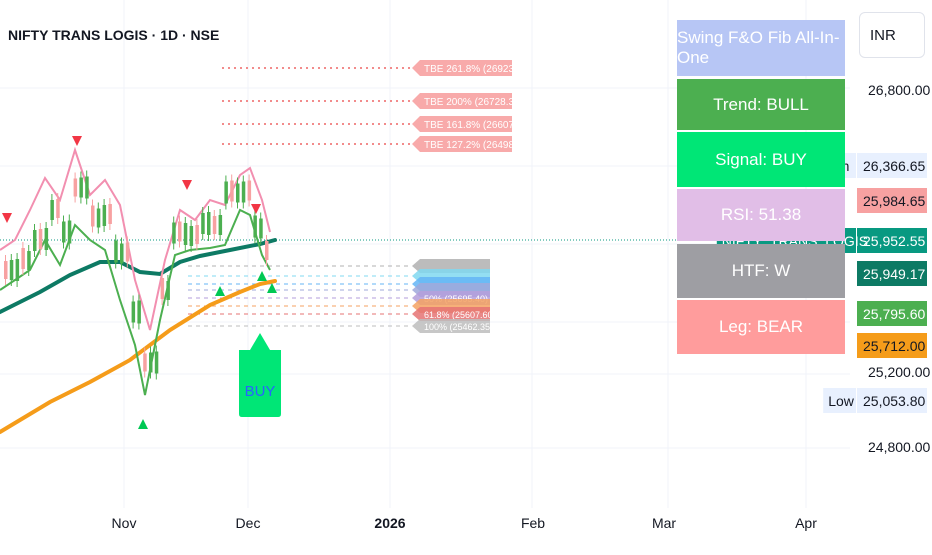 The height and width of the screenshot is (555, 932). Describe the element at coordinates (761, 104) in the screenshot. I see `panel-trend-text: Trend: BULL` at that location.